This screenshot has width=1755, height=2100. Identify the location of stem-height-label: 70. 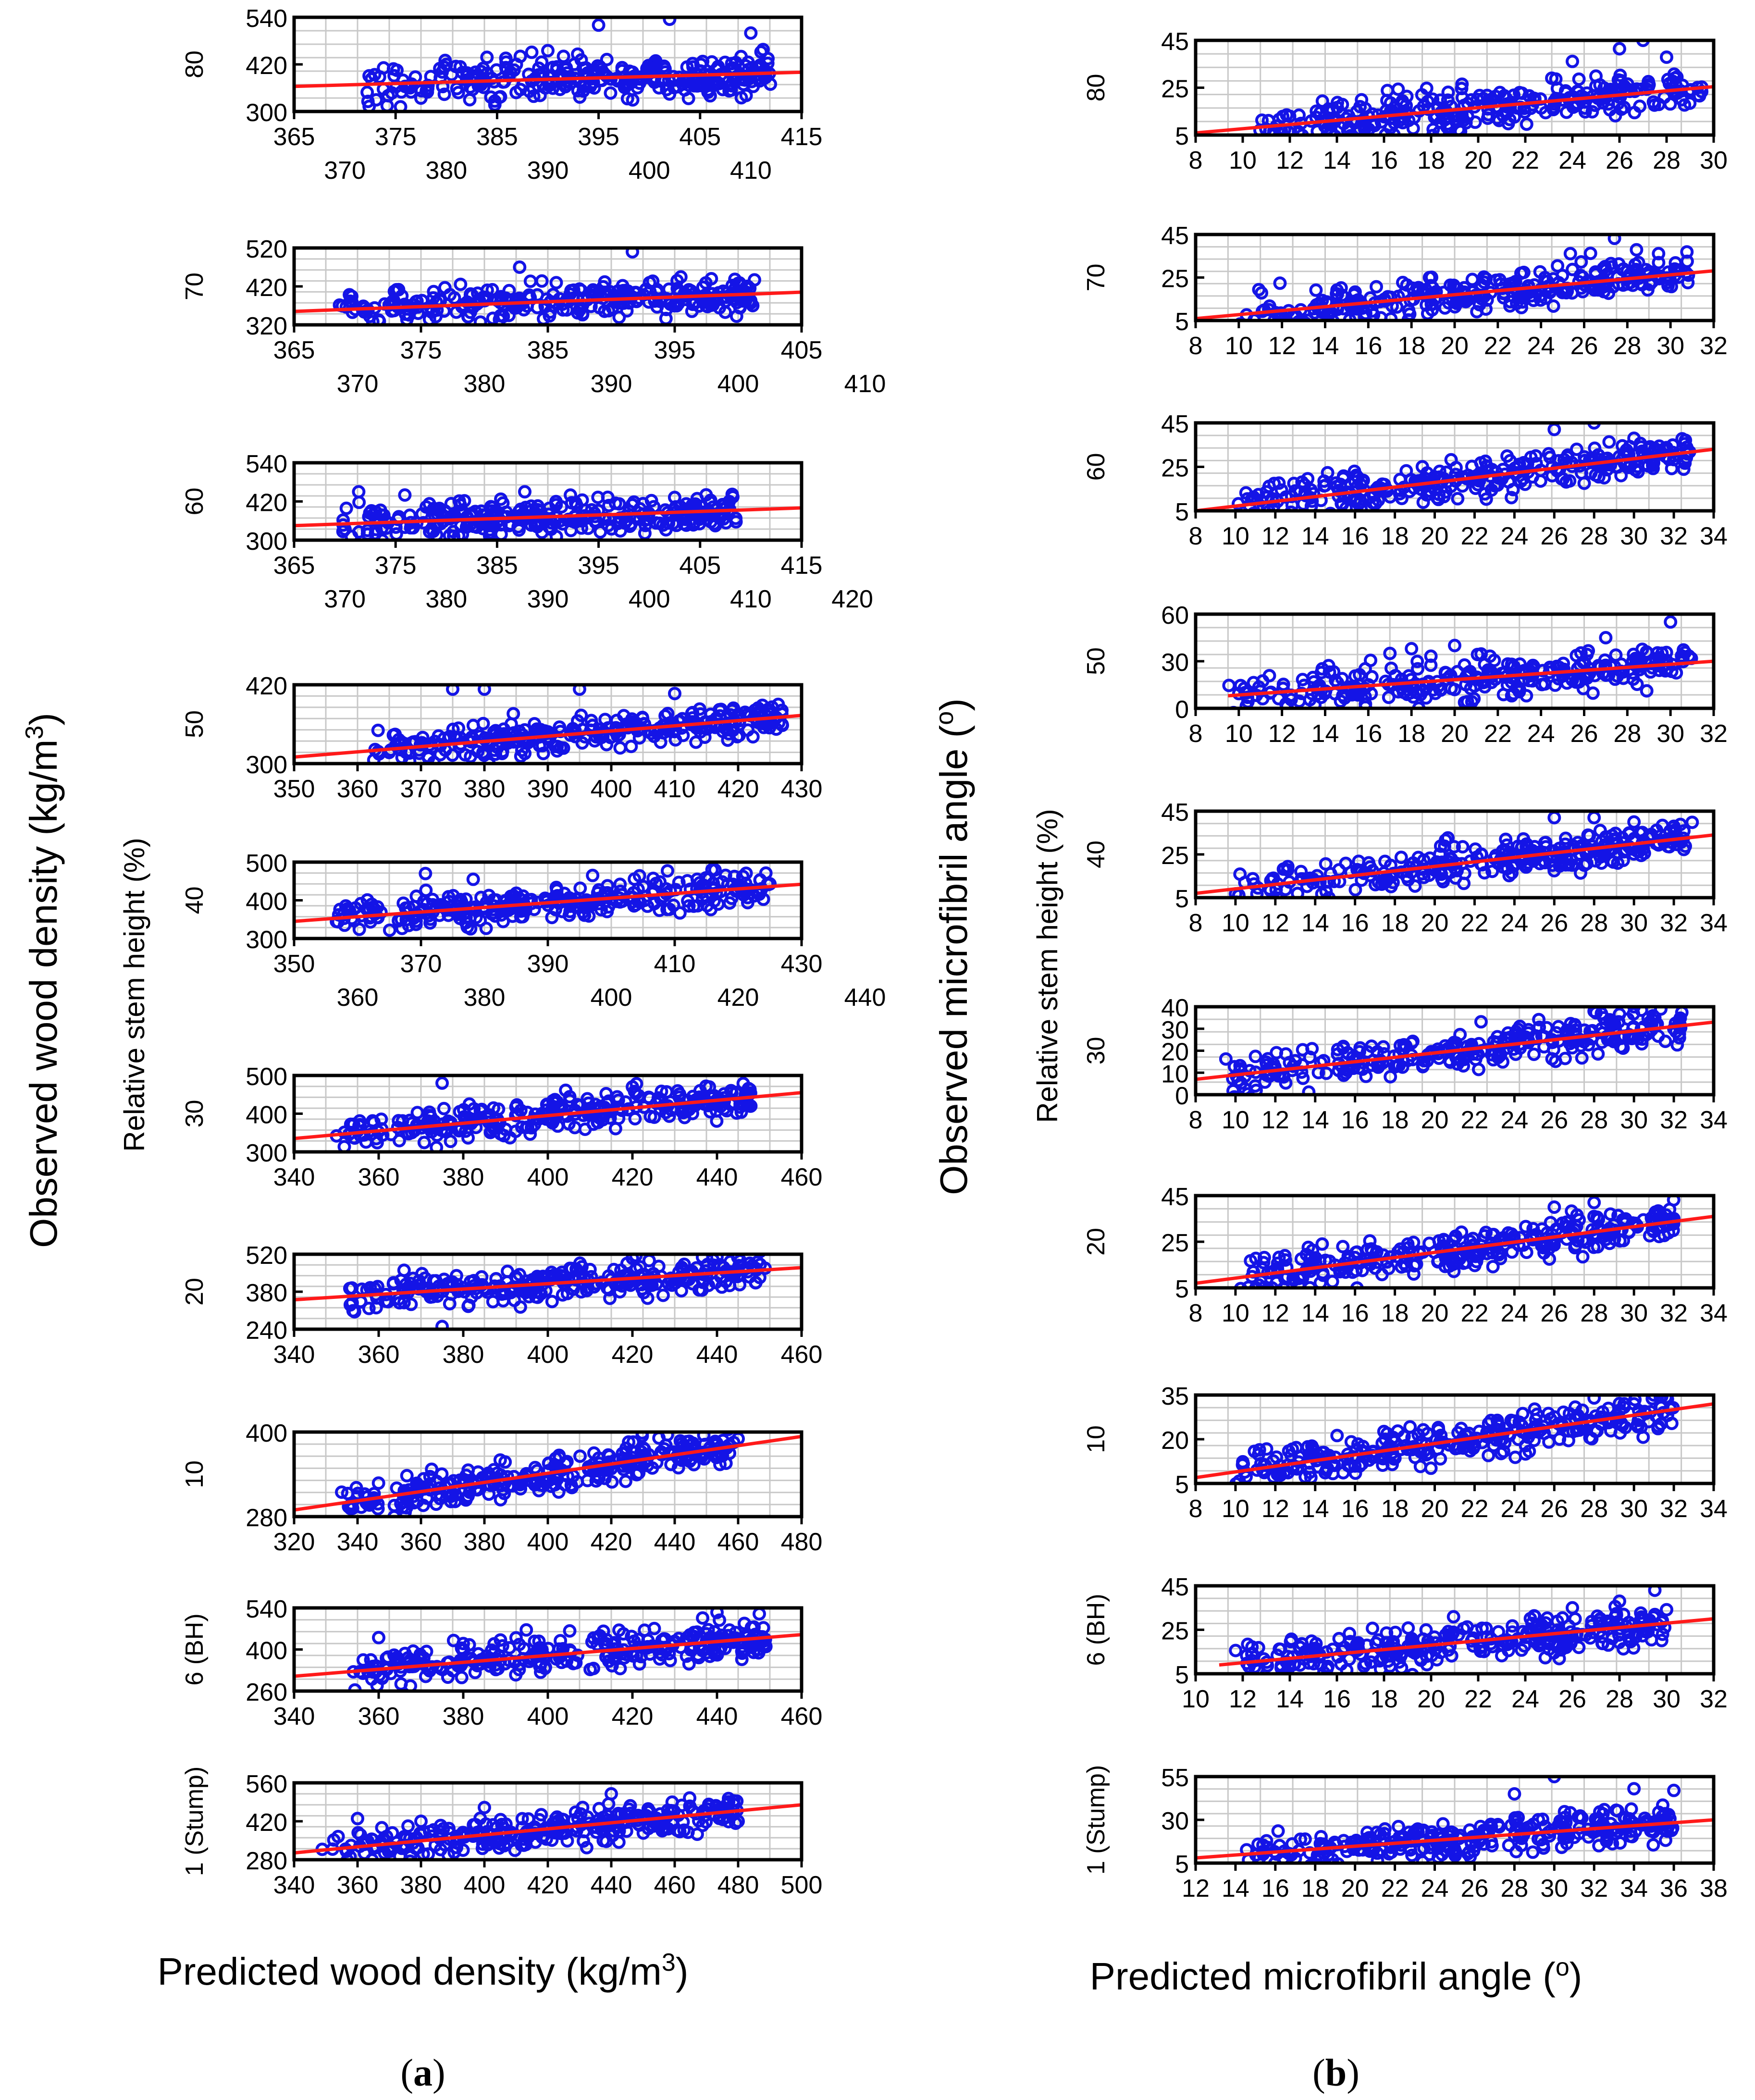
(195, 286).